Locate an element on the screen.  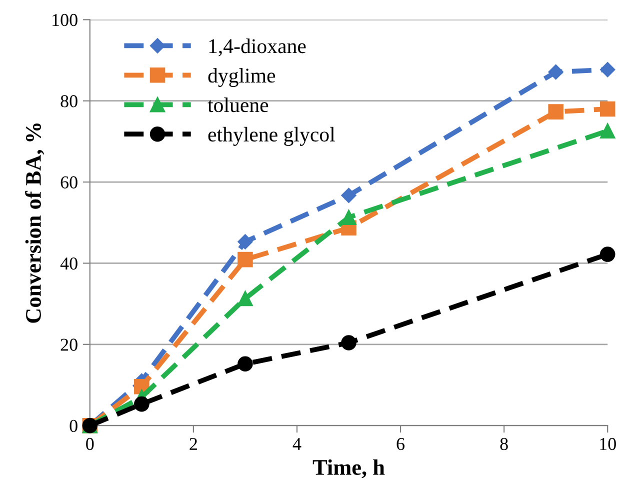
y-tick-label: 80 is located at coordinates (69, 101).